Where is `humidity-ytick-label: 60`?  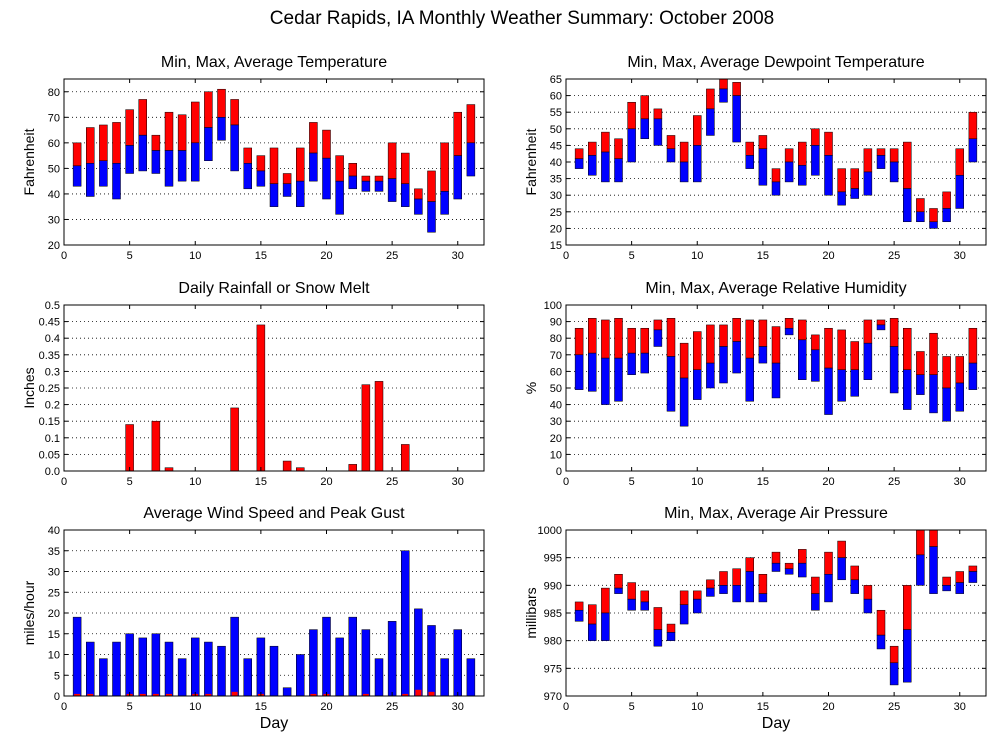 humidity-ytick-label: 60 is located at coordinates (556, 372).